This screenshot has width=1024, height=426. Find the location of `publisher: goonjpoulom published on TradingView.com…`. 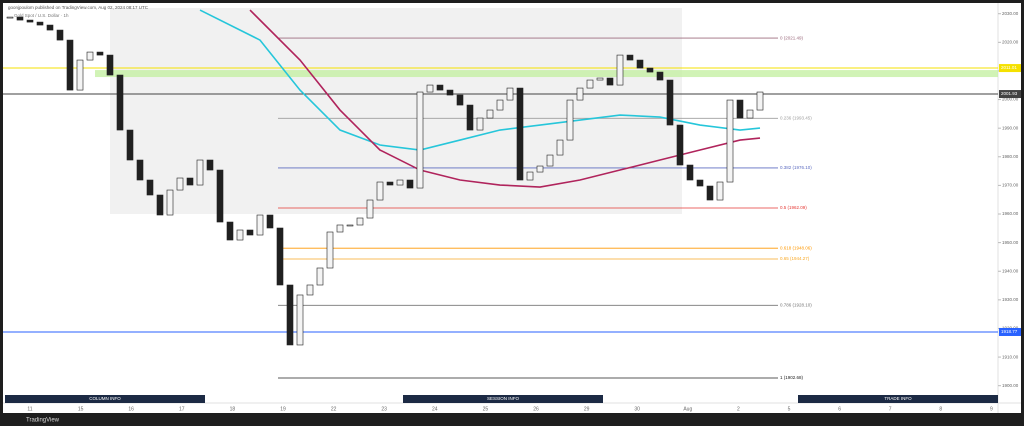

publisher: goonjpoulom published on TradingView.com… is located at coordinates (78, 7).